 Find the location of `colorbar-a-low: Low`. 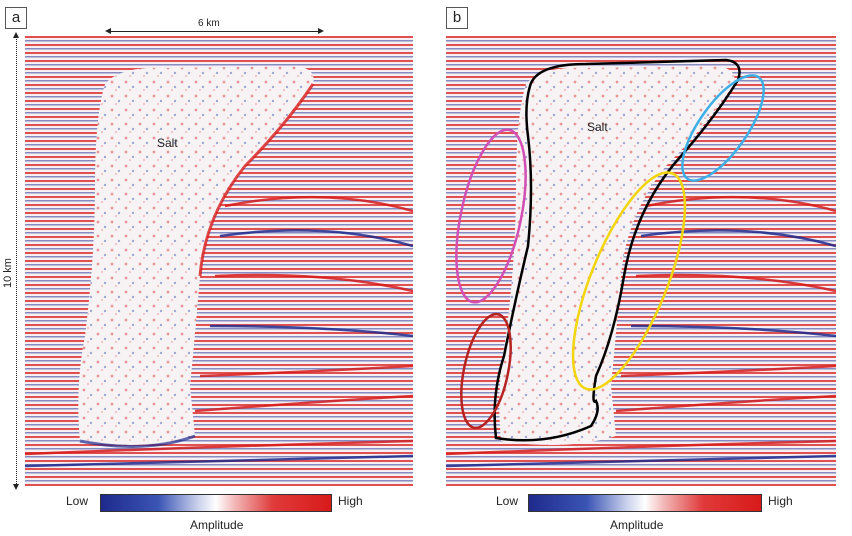

colorbar-a-low: Low is located at coordinates (77, 501).